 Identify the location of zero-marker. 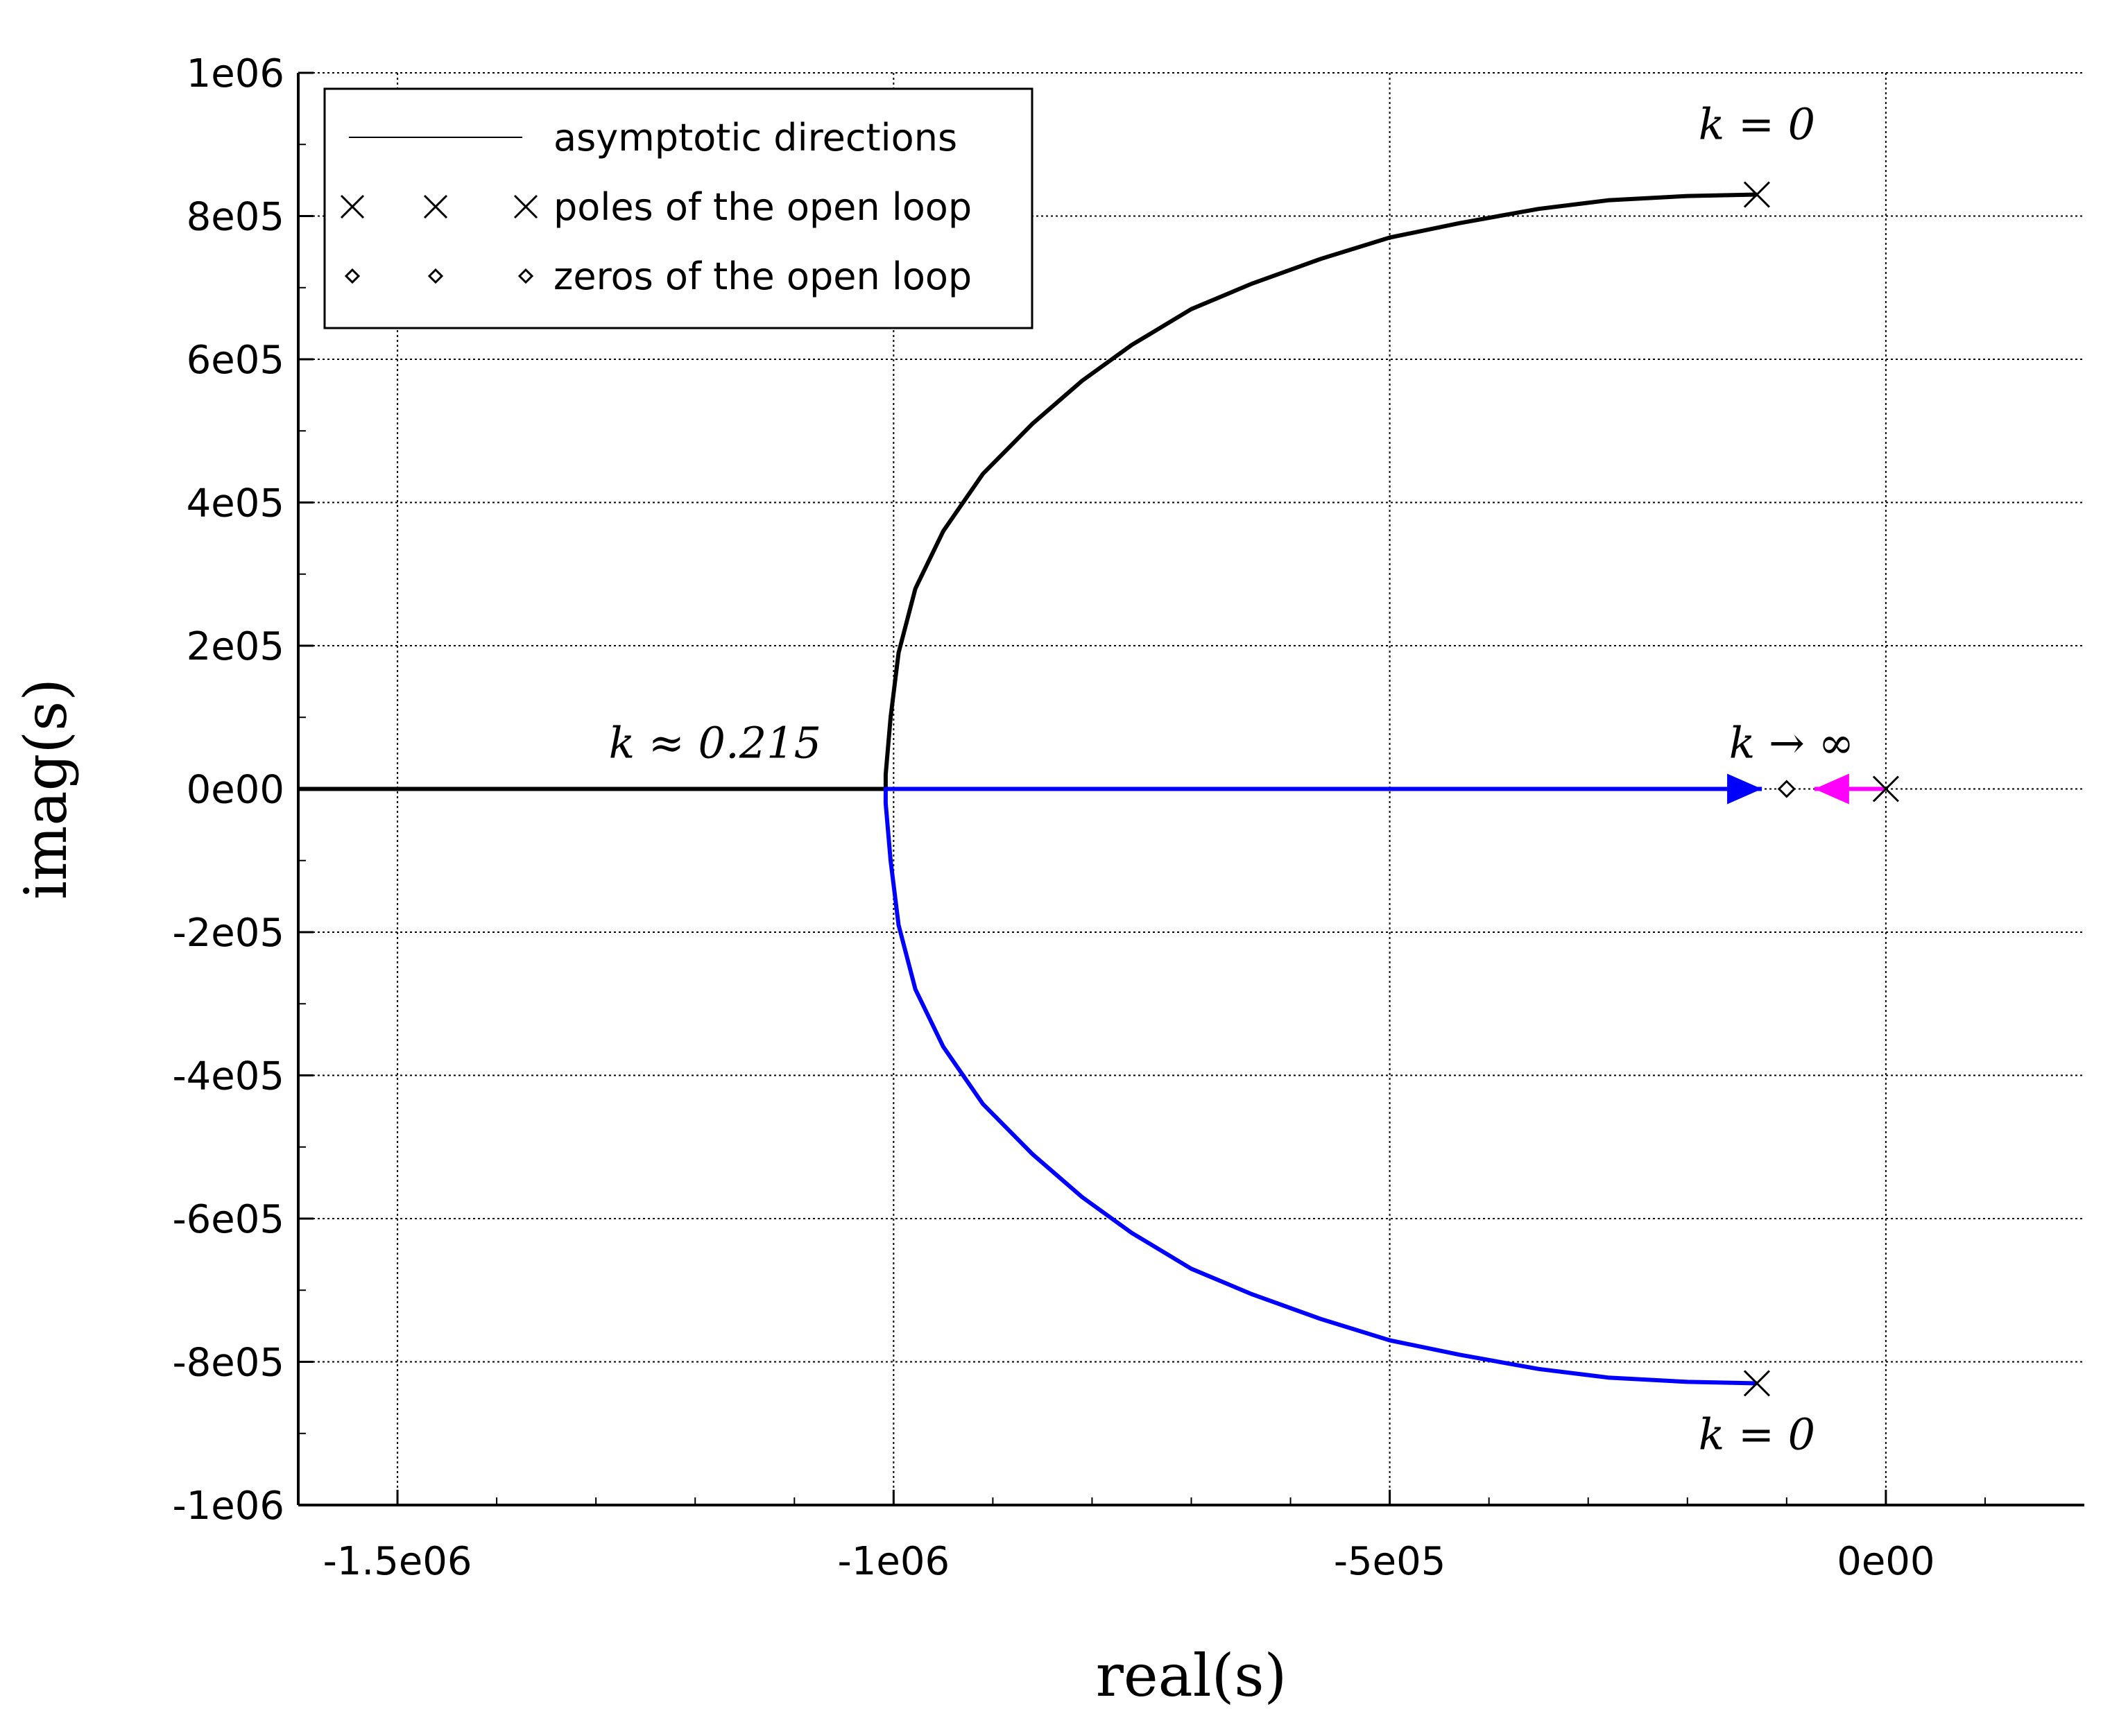
(1786, 789).